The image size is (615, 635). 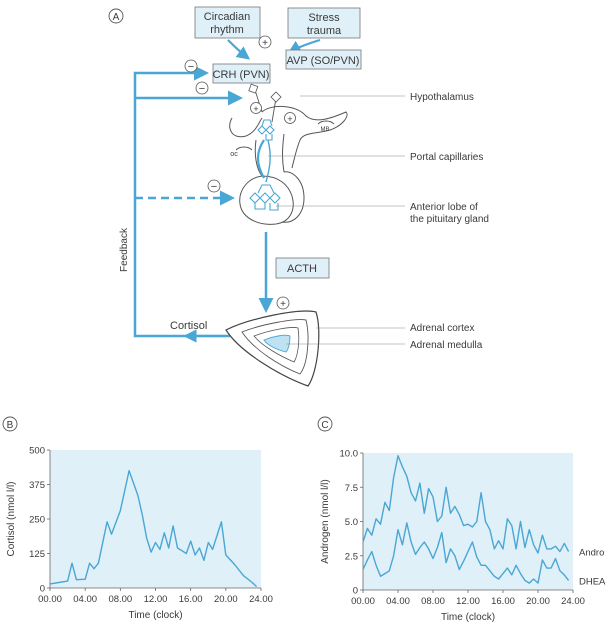 I want to click on minus-circle-crh, so click(x=191, y=66).